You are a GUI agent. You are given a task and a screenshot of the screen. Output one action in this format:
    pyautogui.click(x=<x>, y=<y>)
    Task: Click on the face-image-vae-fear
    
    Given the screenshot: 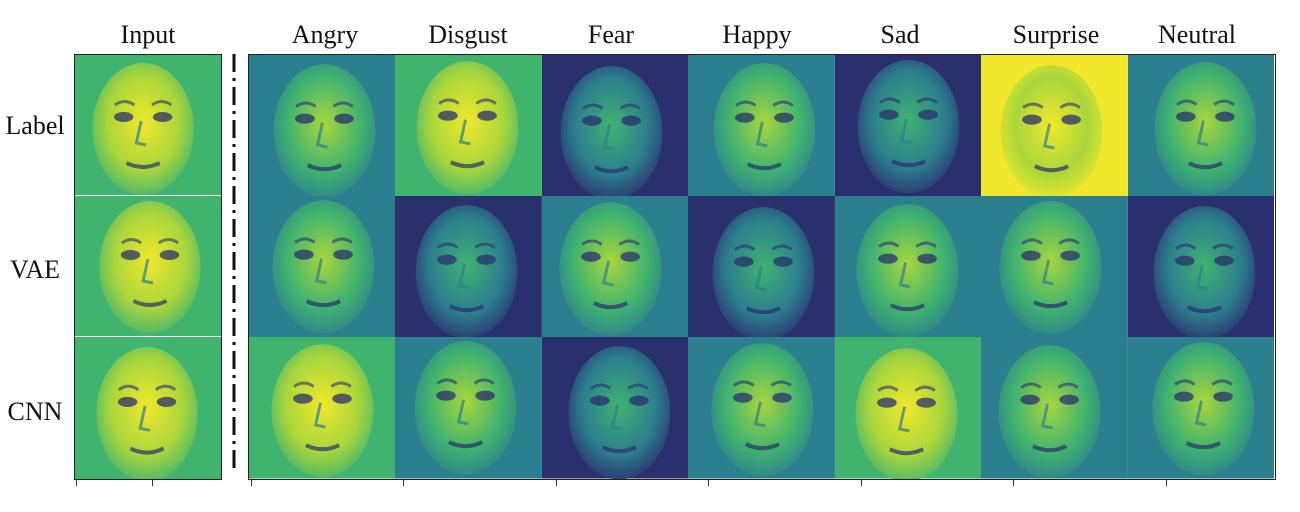 What is the action you would take?
    pyautogui.click(x=615, y=267)
    